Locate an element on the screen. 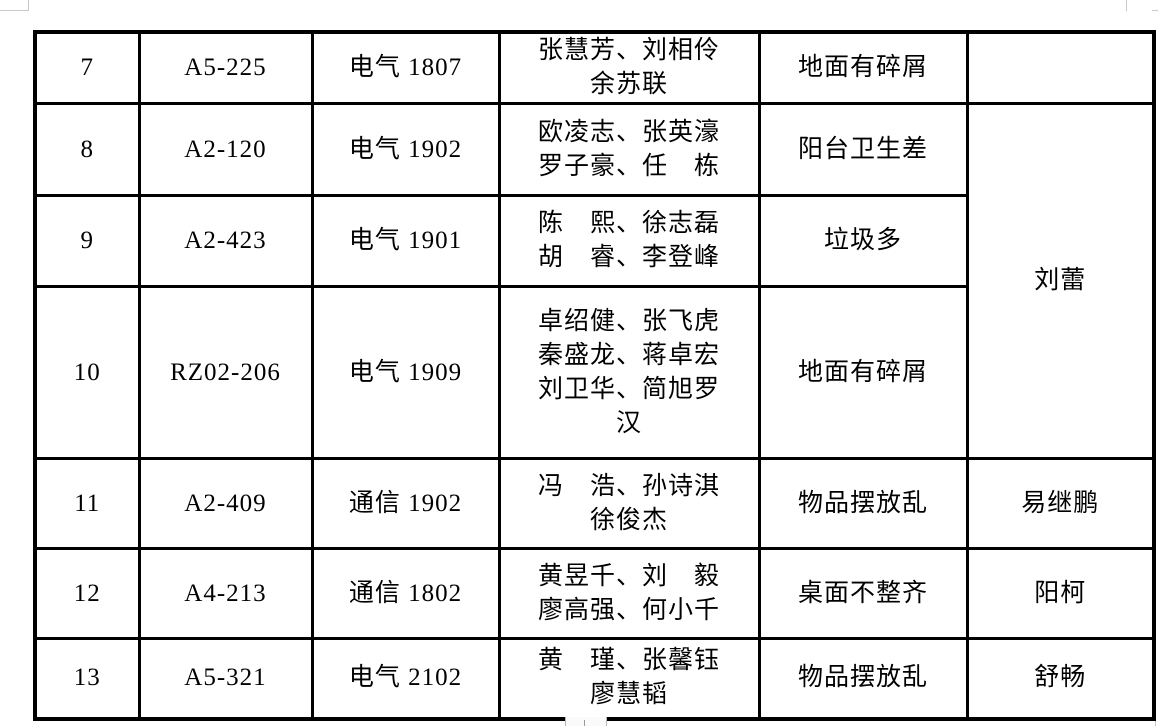 Image resolution: width=1158 pixels, height=726 pixels. cutoff-ui-tick is located at coordinates (584, 723).